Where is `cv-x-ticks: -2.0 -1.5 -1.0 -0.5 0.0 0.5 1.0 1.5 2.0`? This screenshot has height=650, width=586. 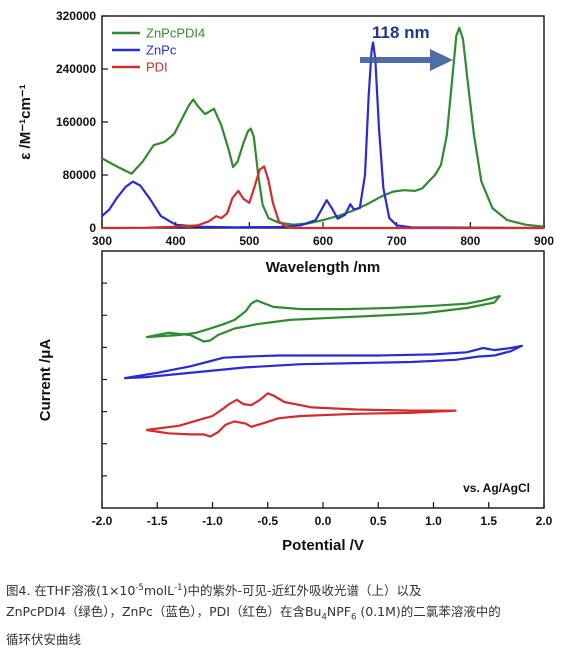 cv-x-ticks: -2.0 -1.5 -1.0 -0.5 0.0 0.5 1.0 1.5 2.0 is located at coordinates (322, 515).